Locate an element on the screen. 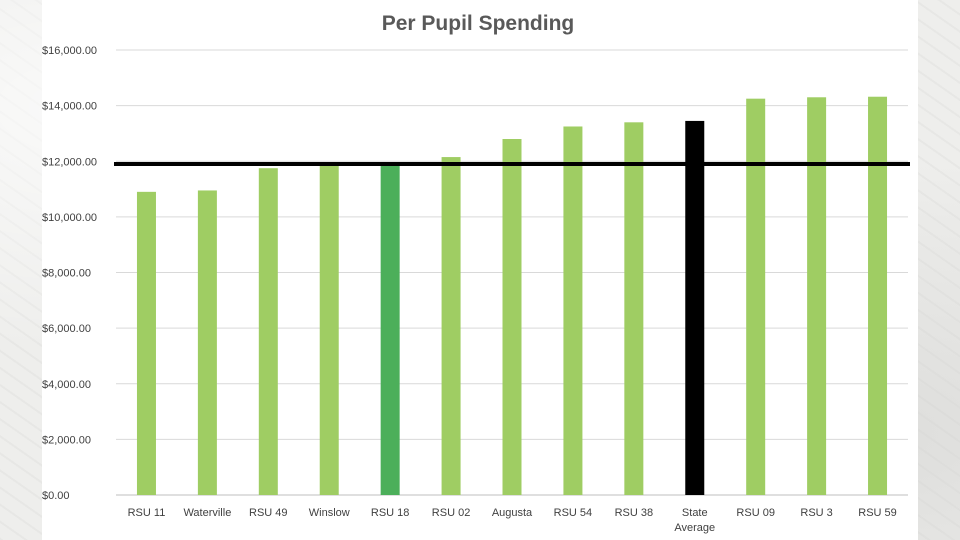 The image size is (960, 540). x-tick-label: RSU 11 is located at coordinates (147, 513).